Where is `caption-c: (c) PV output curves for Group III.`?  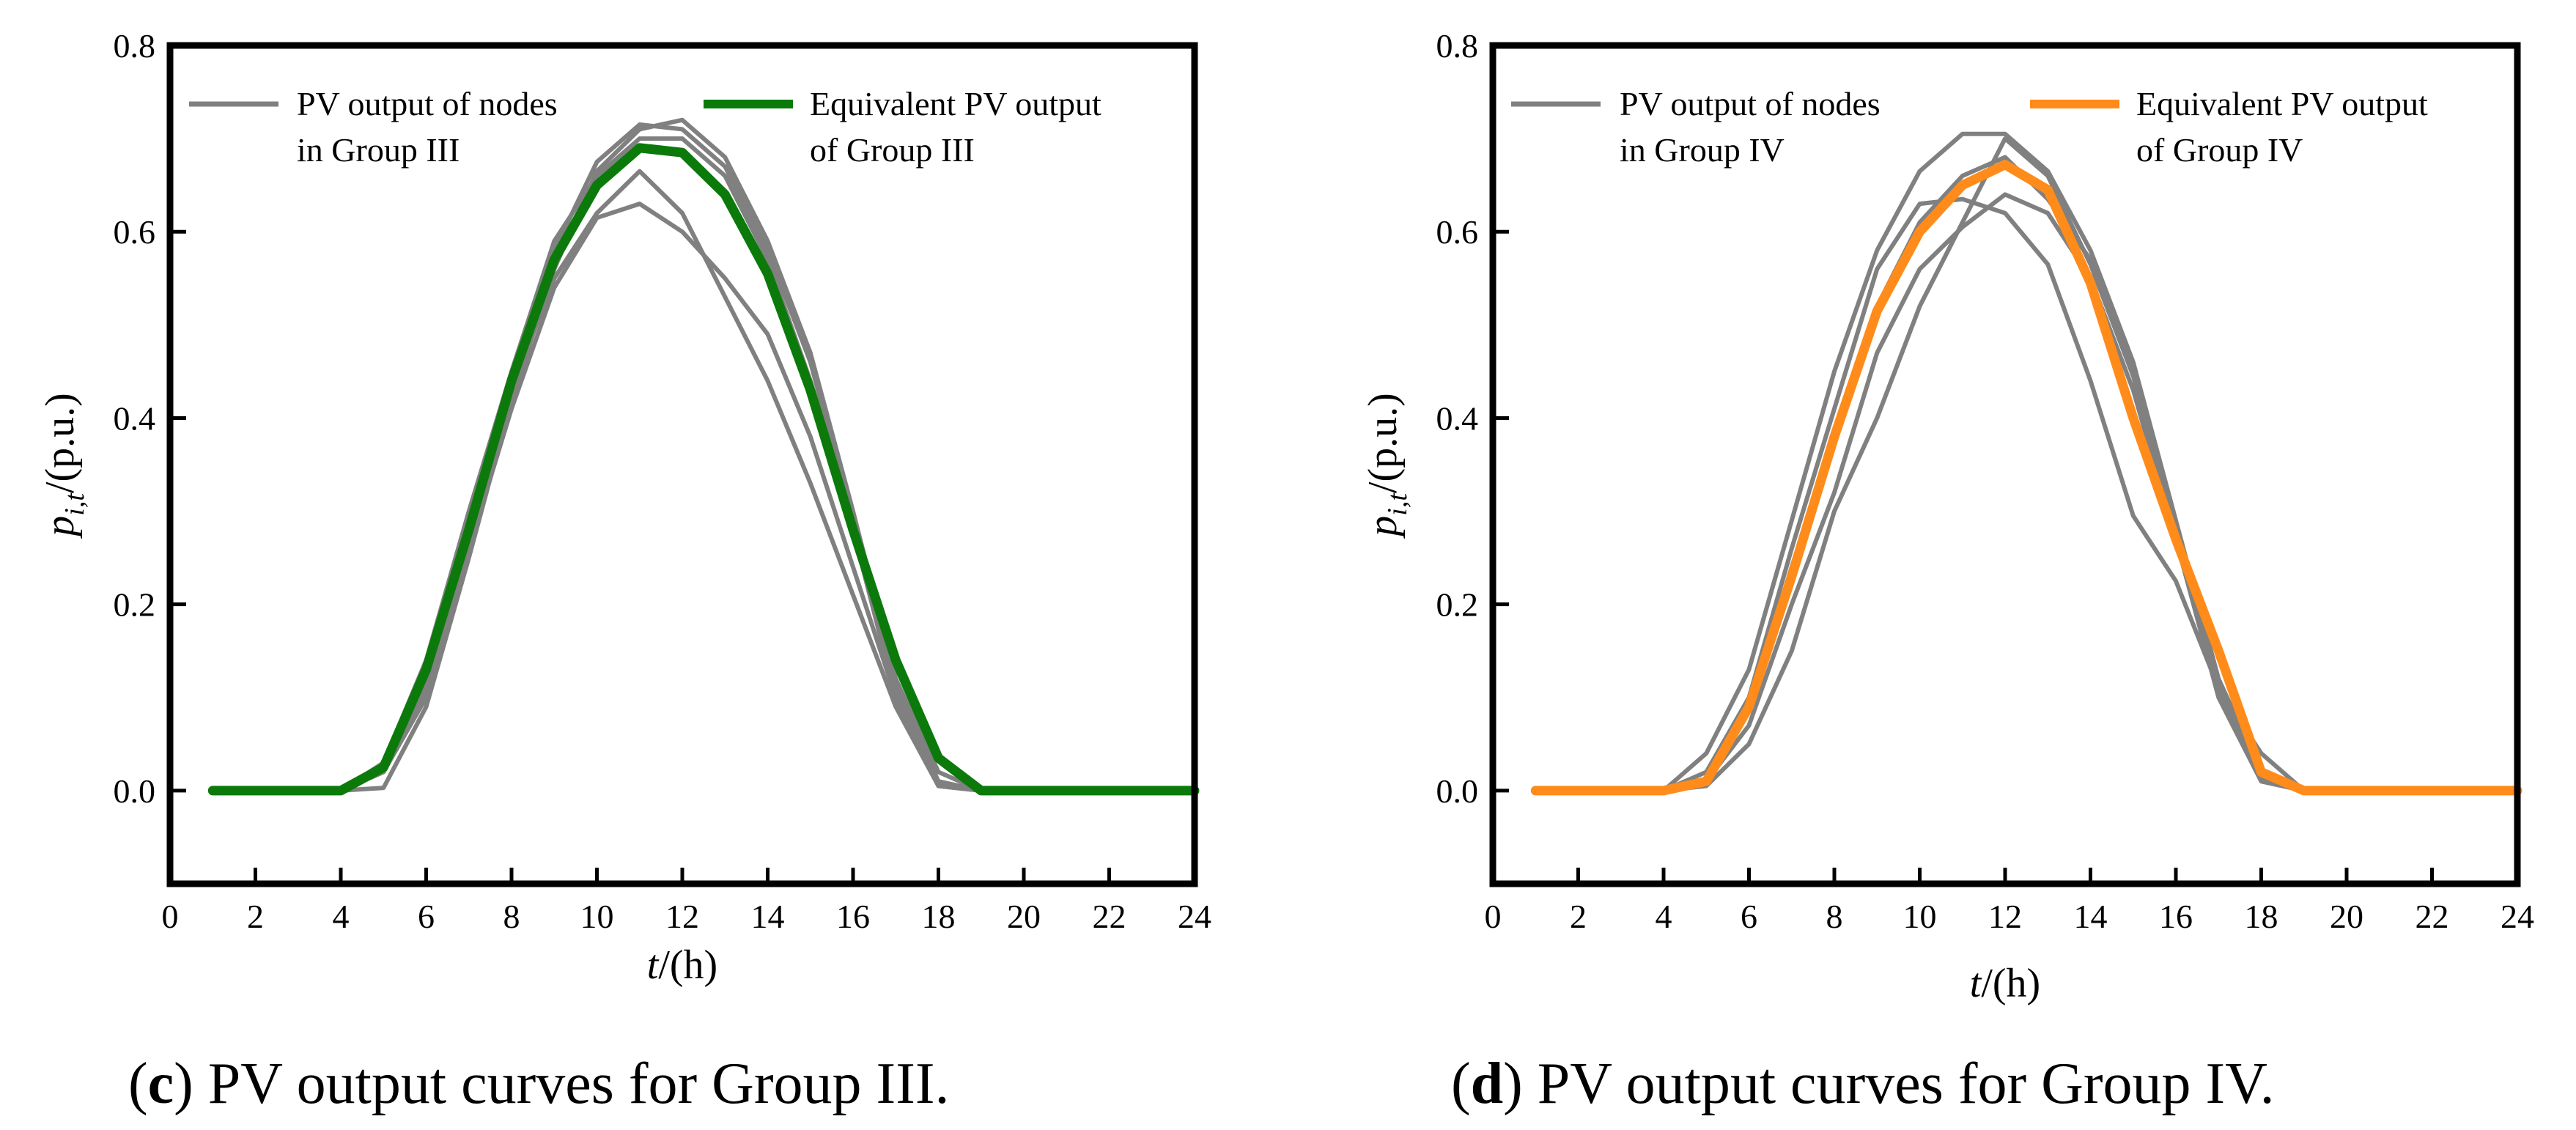
caption-c: (c) PV output curves for Group III. is located at coordinates (538, 1084).